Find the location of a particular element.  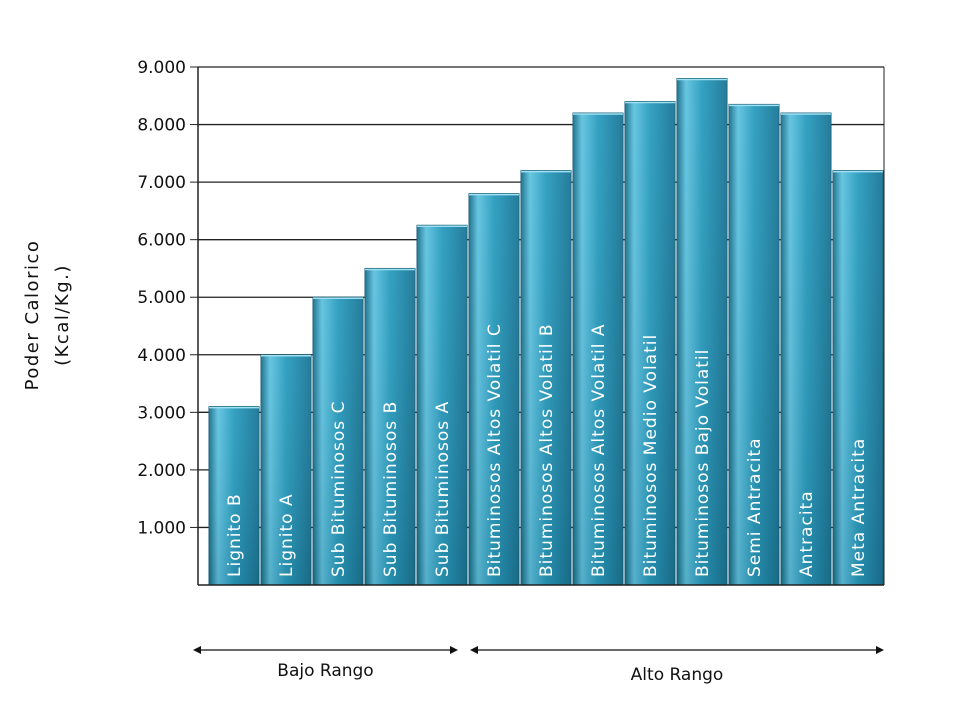

range-bracket: Bajo Rango is located at coordinates (325, 663).